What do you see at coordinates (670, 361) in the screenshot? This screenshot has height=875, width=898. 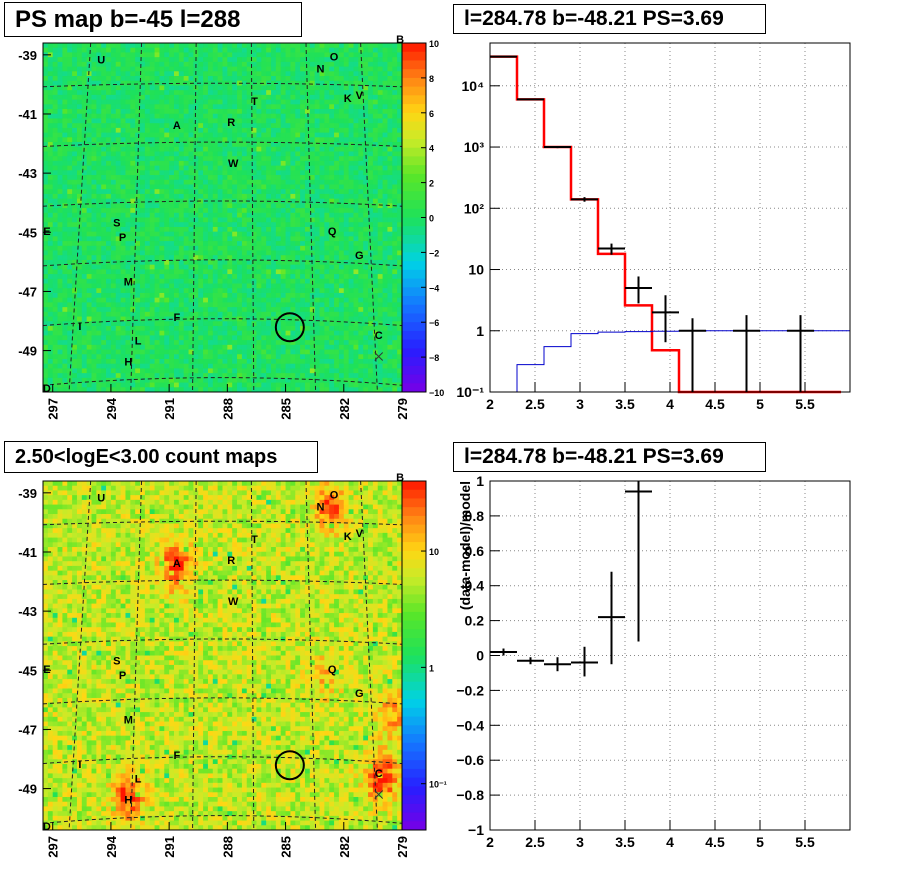 I see `background-model-line` at bounding box center [670, 361].